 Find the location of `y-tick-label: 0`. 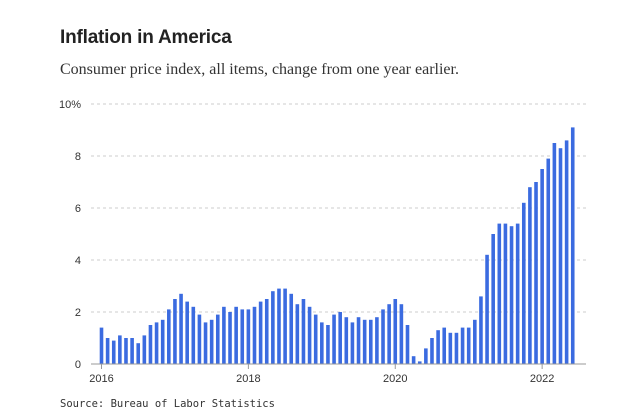

y-tick-label: 0 is located at coordinates (78, 365).